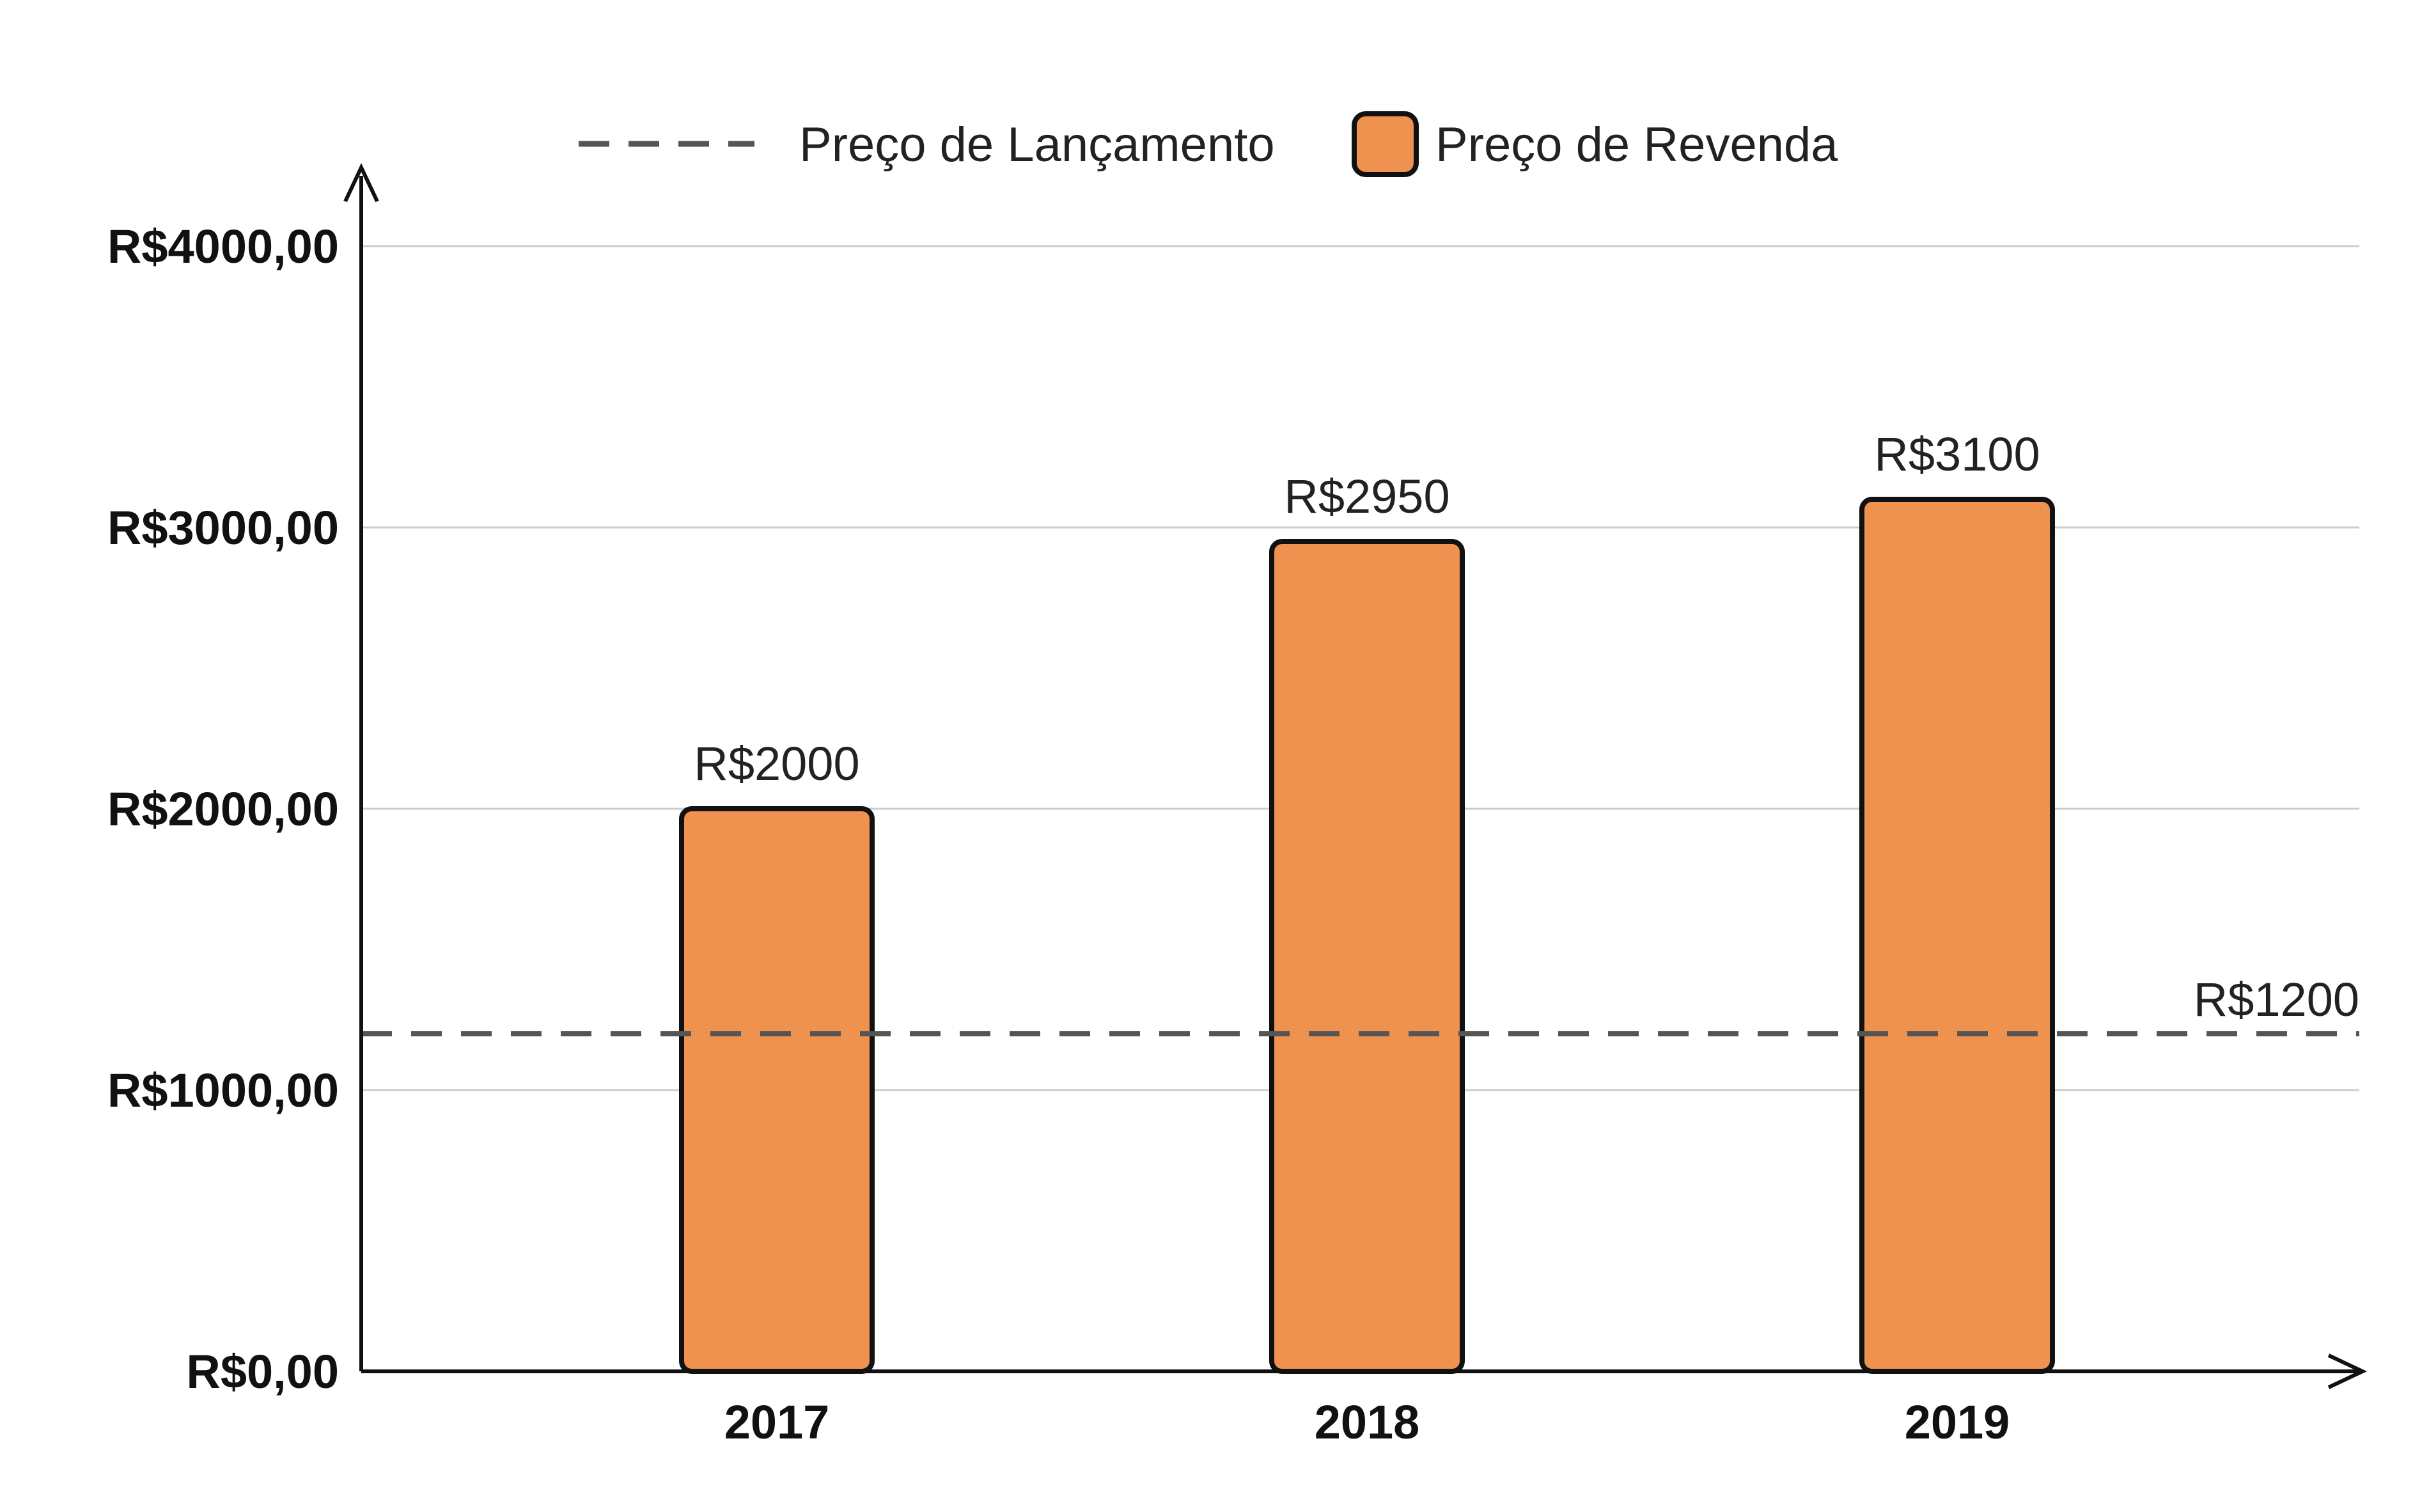 The image size is (2429, 1512). Describe the element at coordinates (777, 1090) in the screenshot. I see `bar-2017` at that location.